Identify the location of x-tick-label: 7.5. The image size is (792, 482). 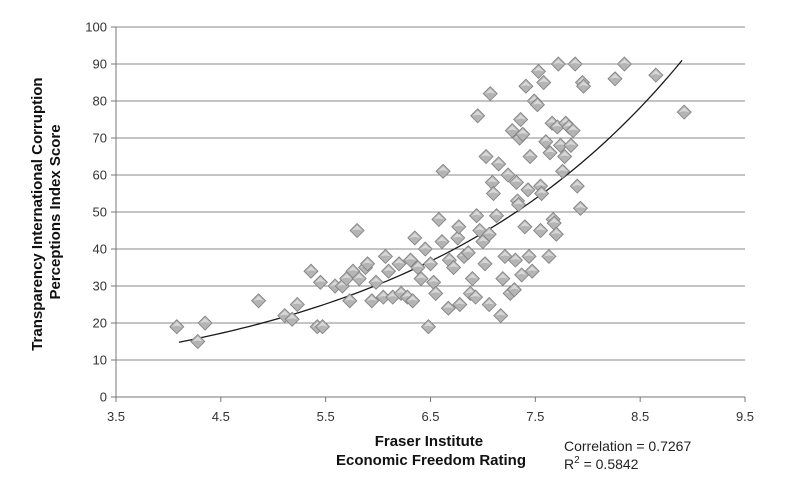
(535, 416).